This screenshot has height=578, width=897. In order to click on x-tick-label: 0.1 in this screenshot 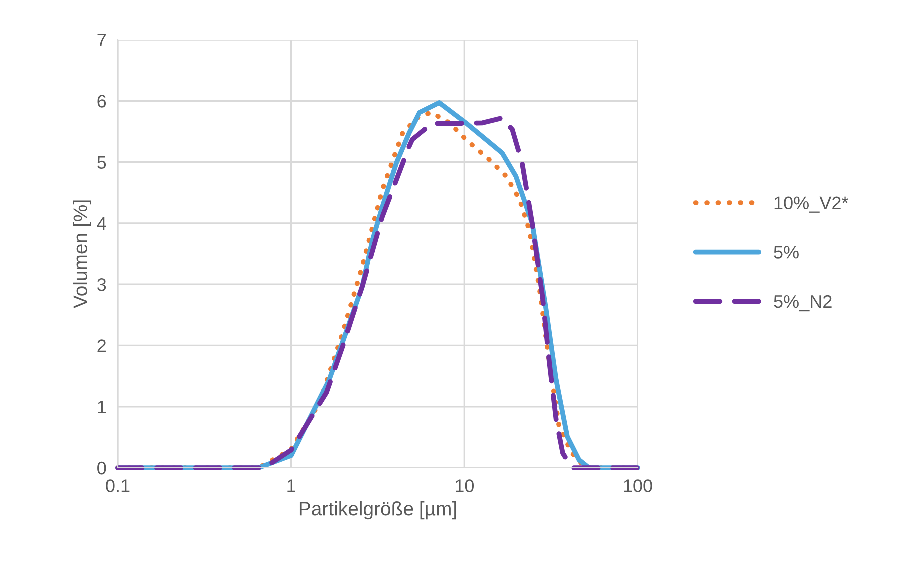, I will do `click(118, 486)`.